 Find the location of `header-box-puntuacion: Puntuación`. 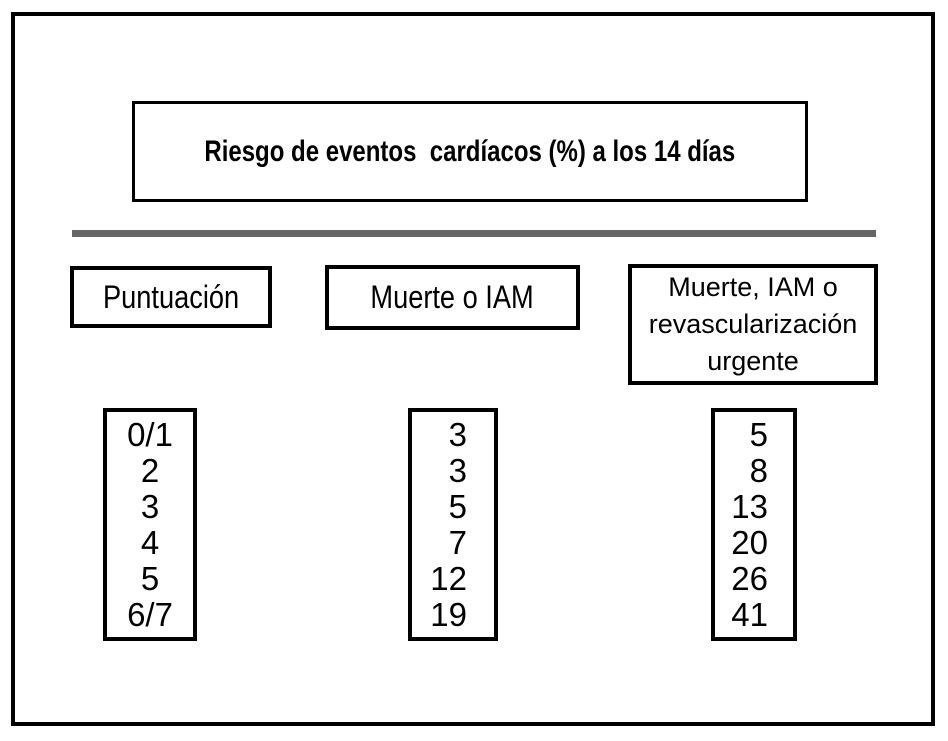

header-box-puntuacion: Puntuación is located at coordinates (171, 297).